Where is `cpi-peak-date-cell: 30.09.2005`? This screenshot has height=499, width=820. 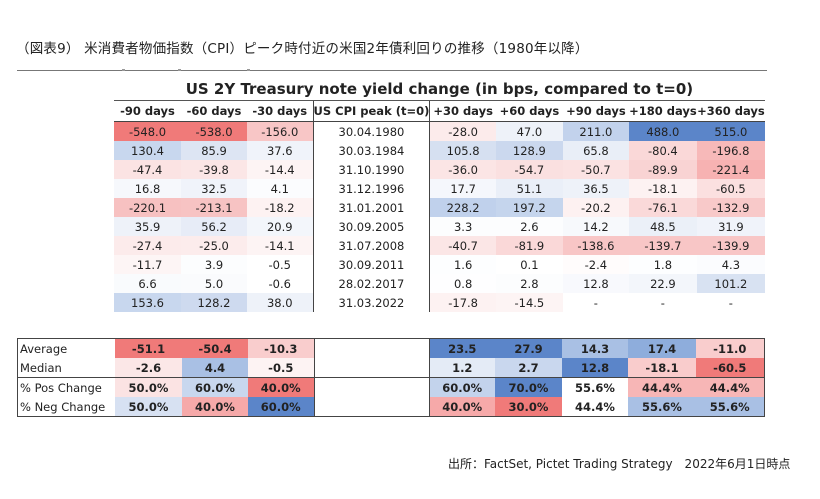
cpi-peak-date-cell: 30.09.2005 is located at coordinates (371, 226).